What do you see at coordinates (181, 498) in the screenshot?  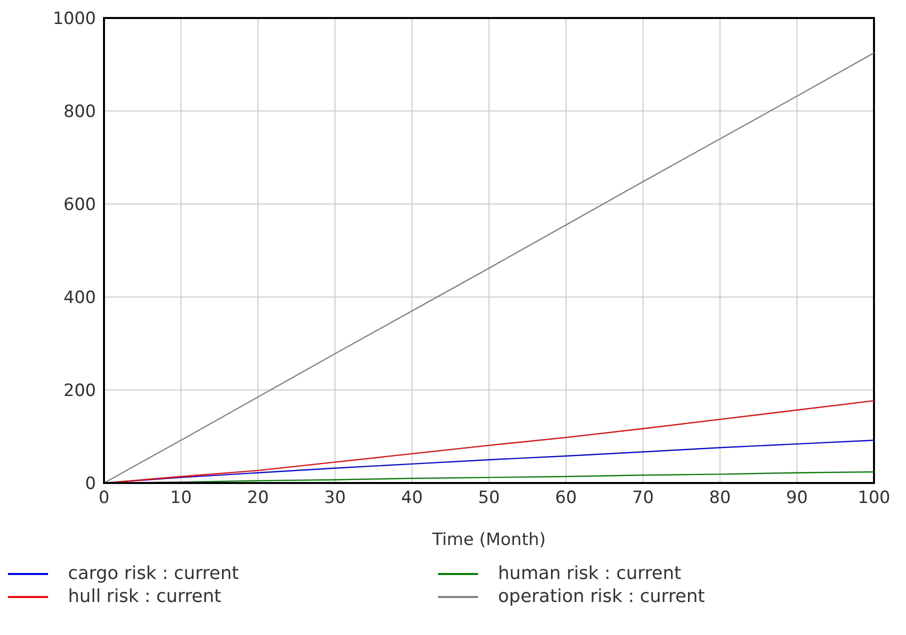 I see `x-tick-label: 10` at bounding box center [181, 498].